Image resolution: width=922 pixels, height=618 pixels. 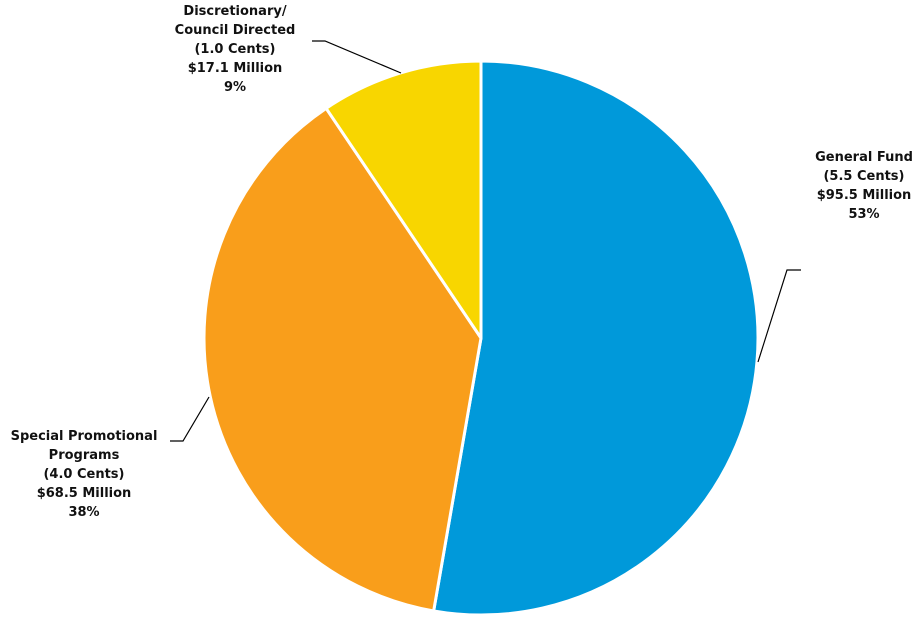 I want to click on label-general-percent: 53%, so click(x=864, y=214).